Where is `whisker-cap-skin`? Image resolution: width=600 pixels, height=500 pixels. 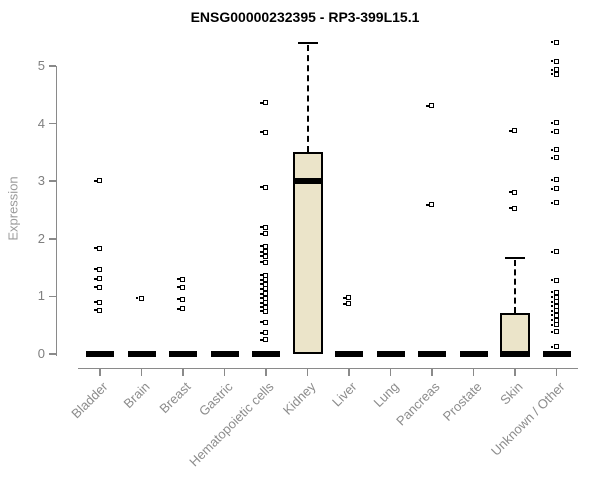 whisker-cap-skin is located at coordinates (515, 258).